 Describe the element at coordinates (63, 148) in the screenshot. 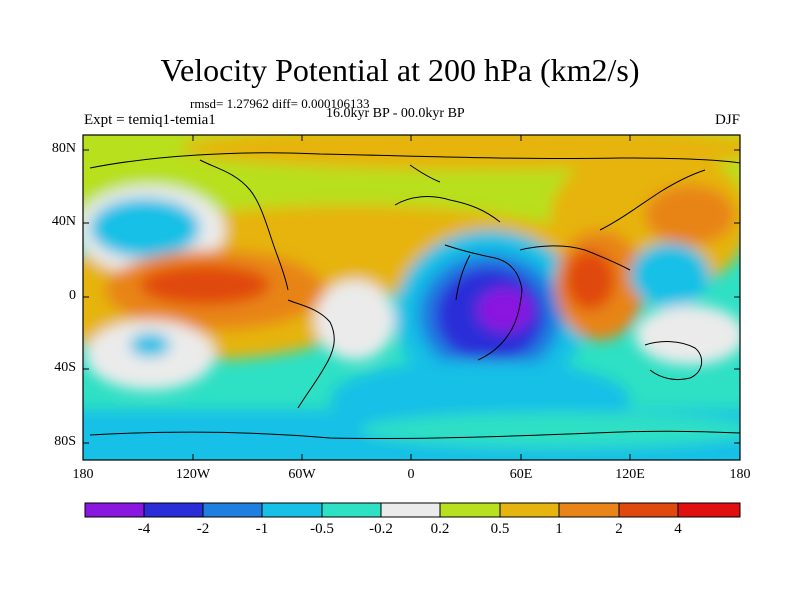

I see `lat-label: 80N` at that location.